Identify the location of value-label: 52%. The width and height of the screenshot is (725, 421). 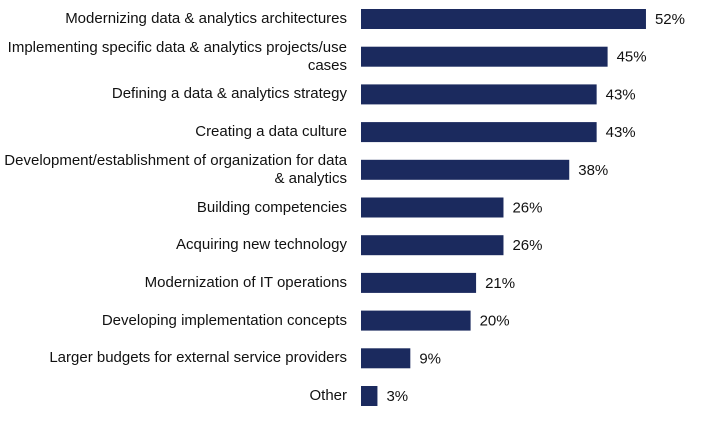
(670, 19).